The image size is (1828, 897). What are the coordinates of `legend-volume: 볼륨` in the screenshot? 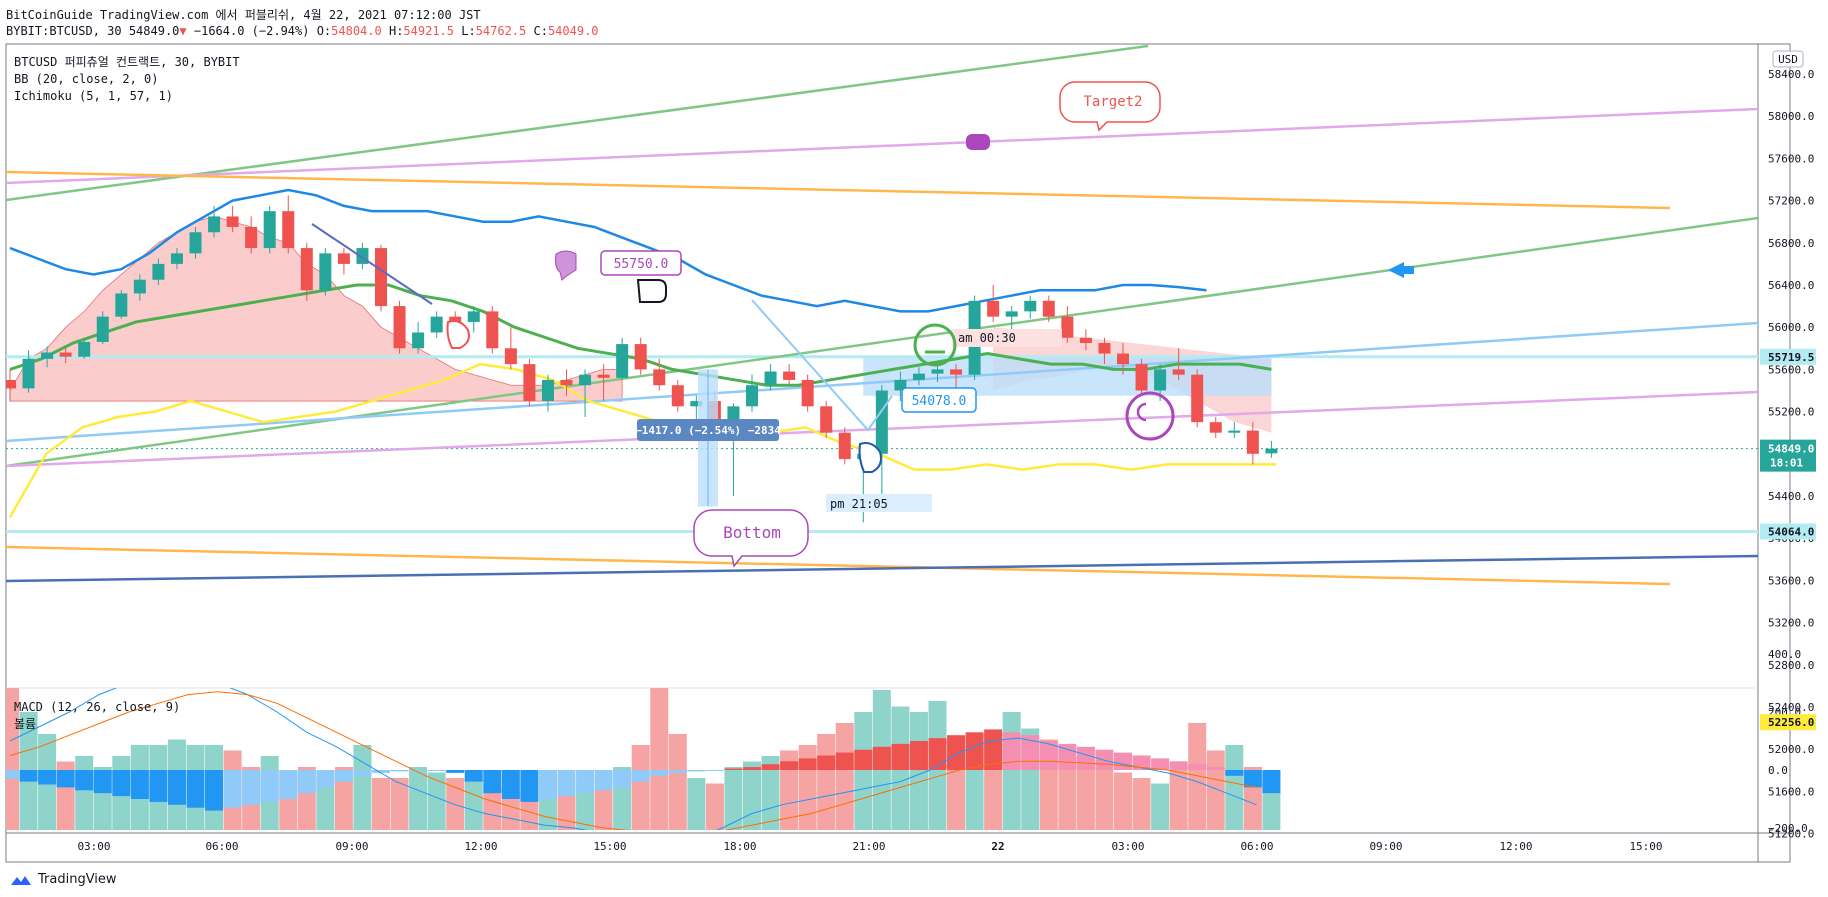 It's located at (25, 724).